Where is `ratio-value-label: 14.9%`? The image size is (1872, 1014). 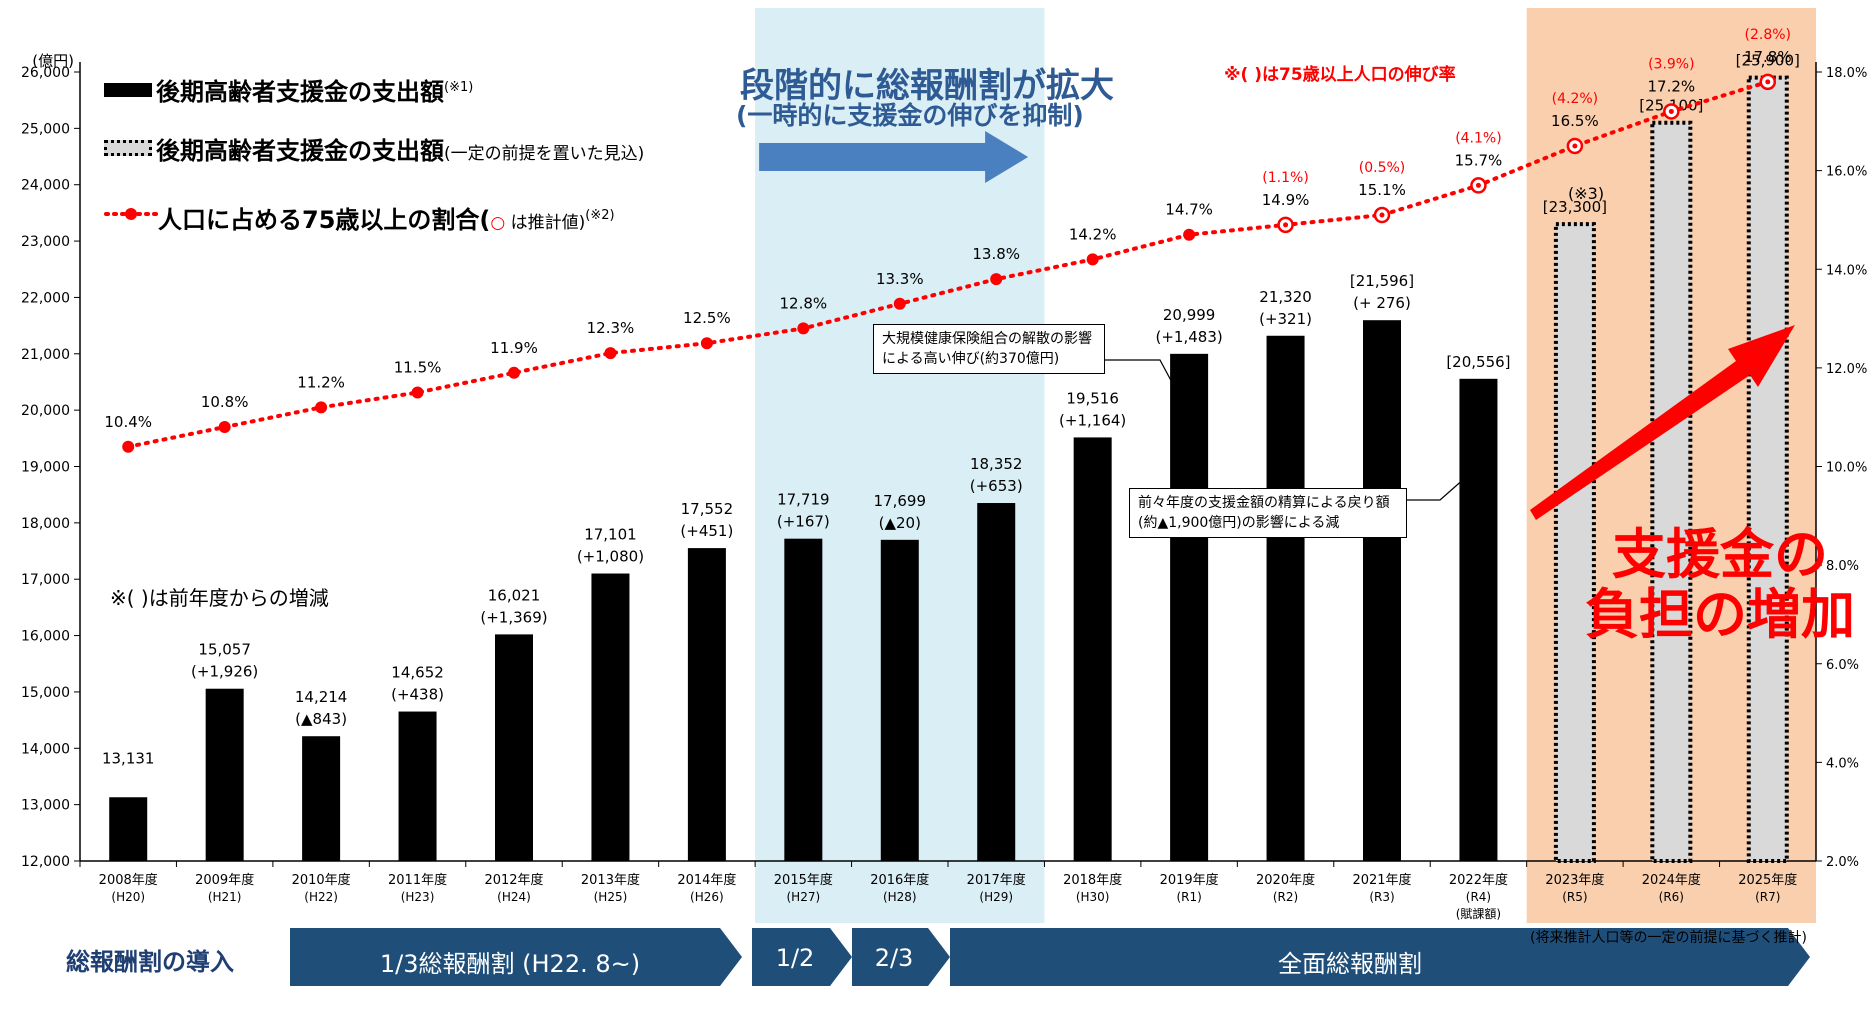
ratio-value-label: 14.9% is located at coordinates (1286, 200).